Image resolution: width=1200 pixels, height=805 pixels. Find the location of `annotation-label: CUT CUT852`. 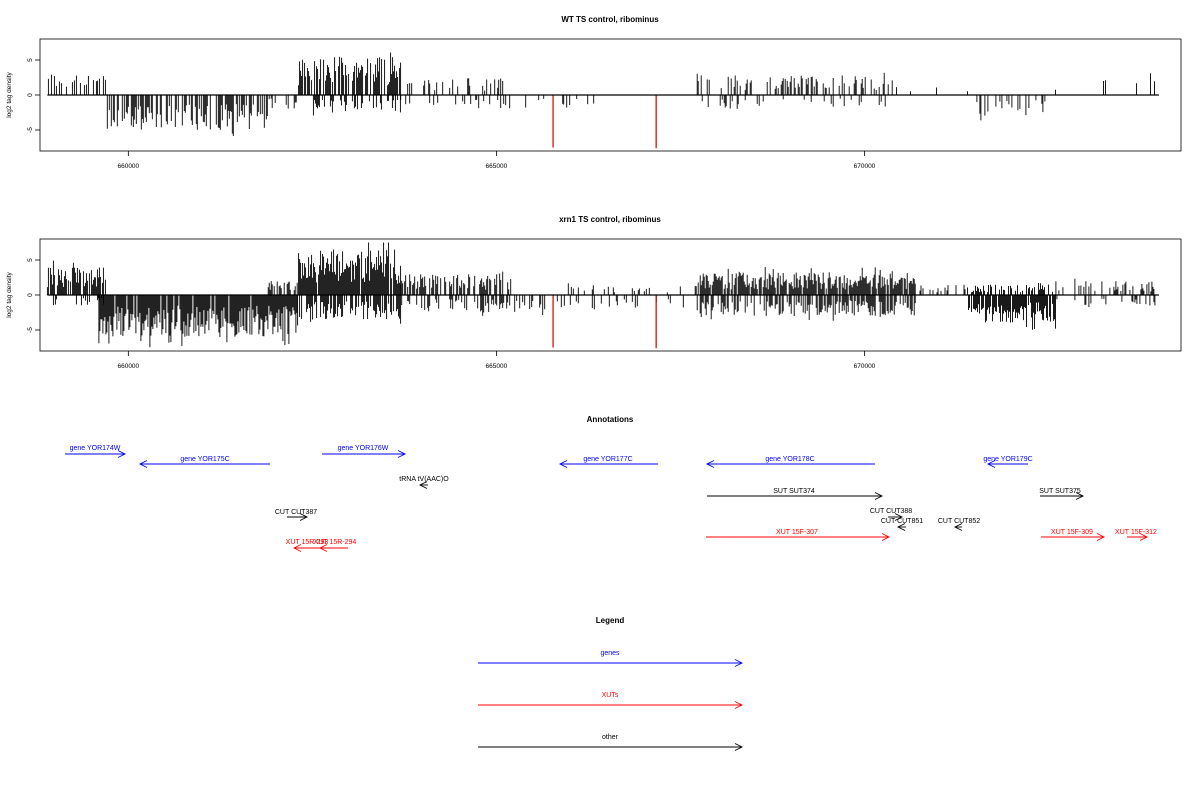

annotation-label: CUT CUT852 is located at coordinates (959, 521).